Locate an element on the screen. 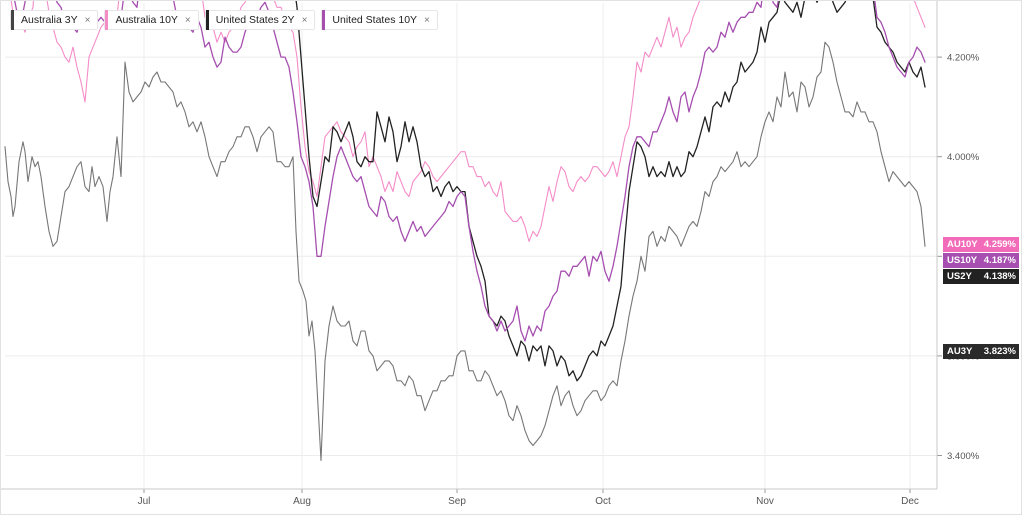 The height and width of the screenshot is (517, 1024). legend-label-au10y: Australia 10Y is located at coordinates (146, 20).